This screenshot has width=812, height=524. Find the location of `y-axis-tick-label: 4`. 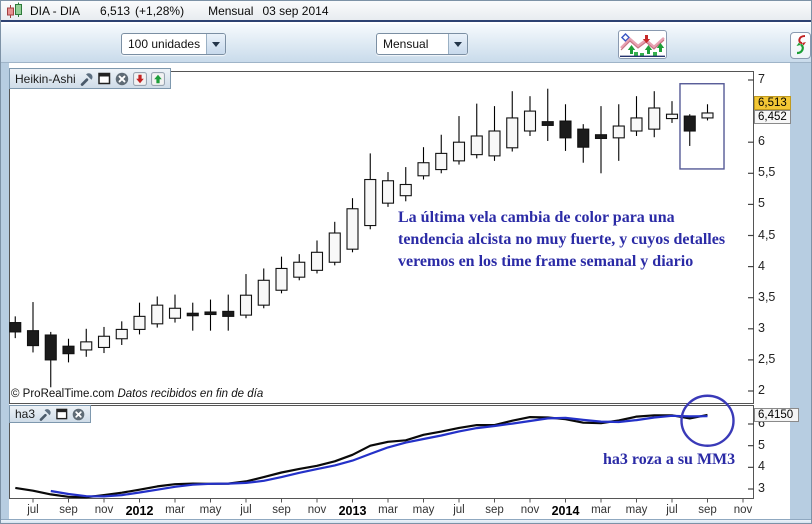

y-axis-tick-label: 4 is located at coordinates (761, 265).